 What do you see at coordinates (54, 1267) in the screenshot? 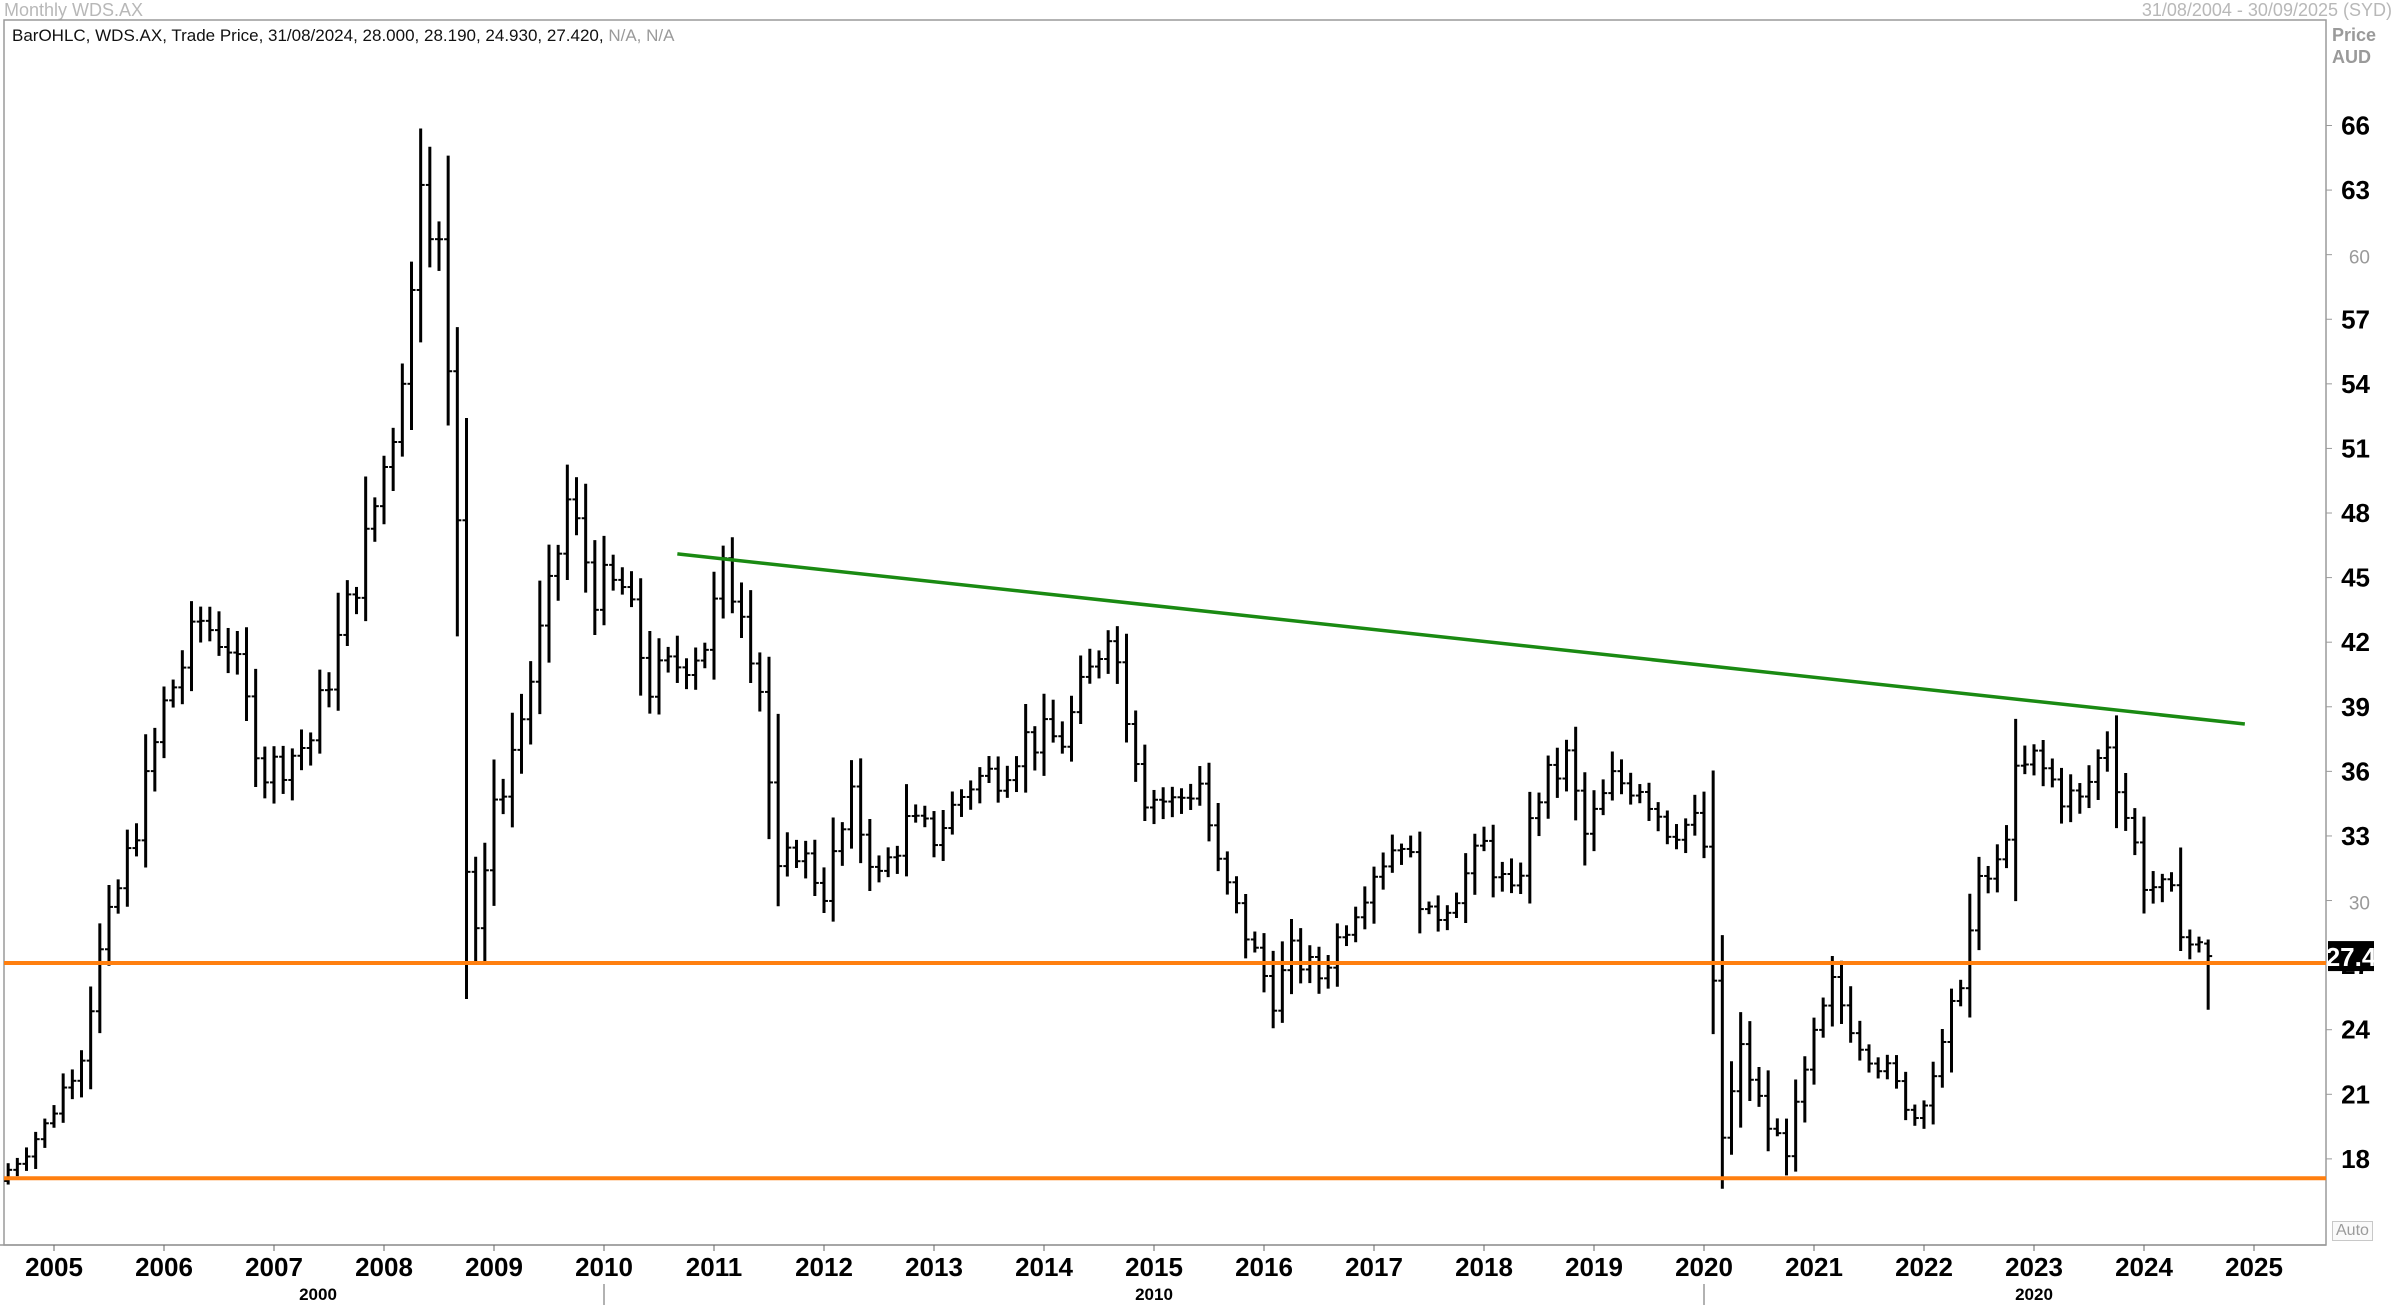
I see `x-tick-label: 2005` at bounding box center [54, 1267].